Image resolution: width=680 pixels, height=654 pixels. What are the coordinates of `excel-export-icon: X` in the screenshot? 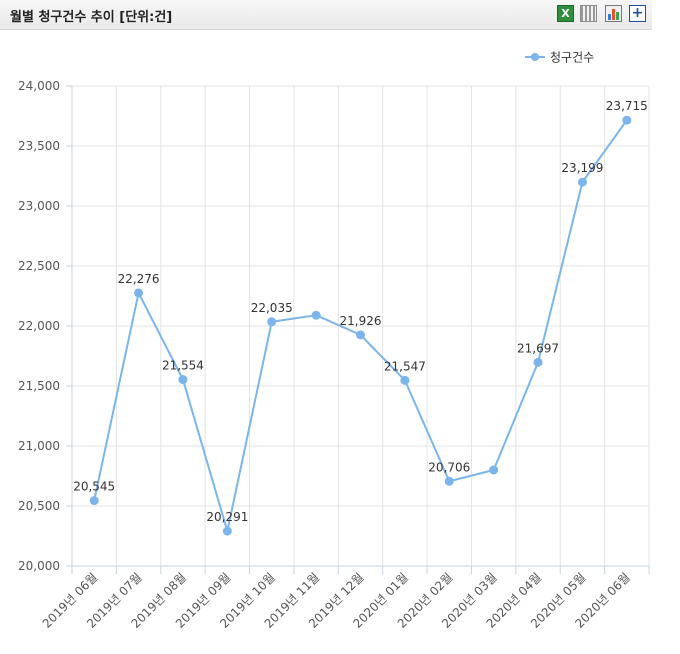 It's located at (565, 13).